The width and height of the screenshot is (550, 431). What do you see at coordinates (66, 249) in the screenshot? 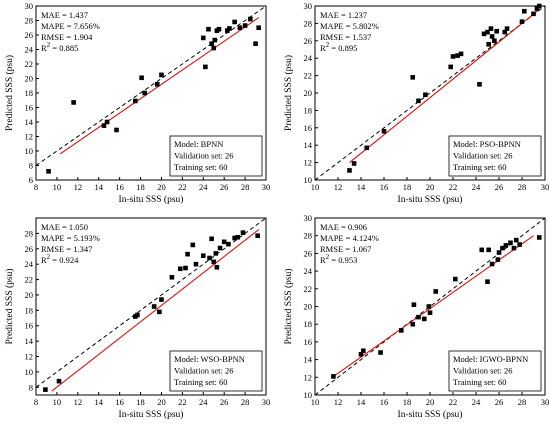
I see `stat-rmse: RMSE = 1.347` at bounding box center [66, 249].